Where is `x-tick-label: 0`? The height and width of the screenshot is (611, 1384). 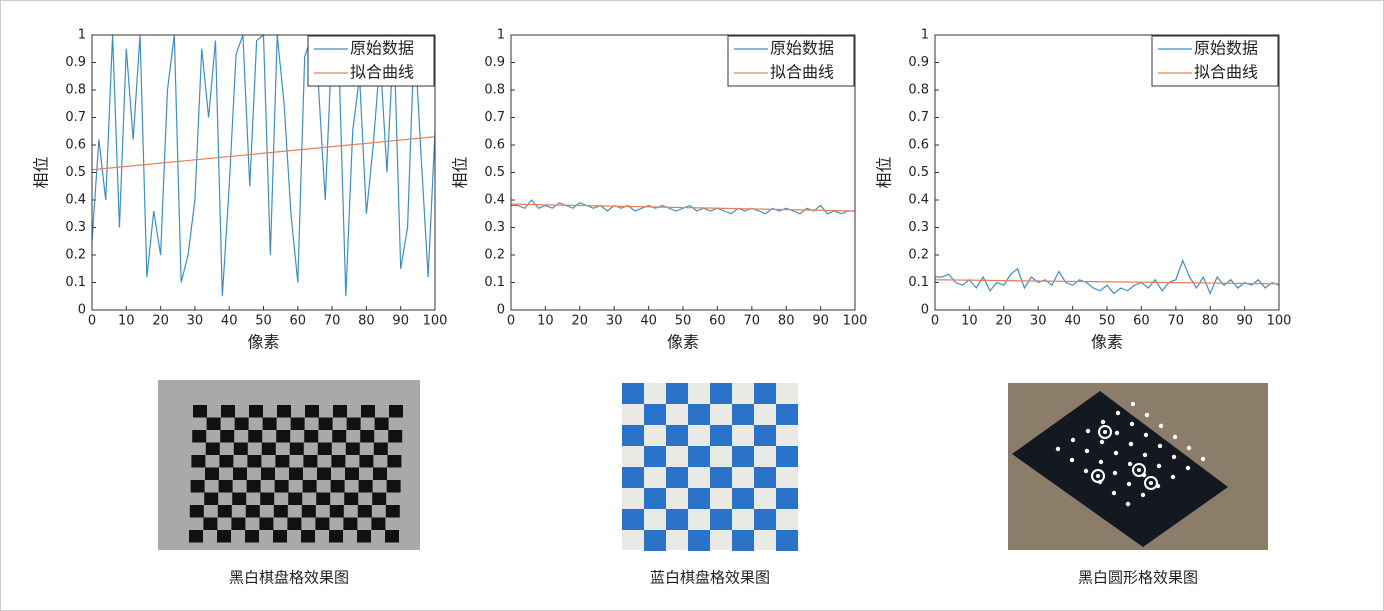 x-tick-label: 0 is located at coordinates (92, 321).